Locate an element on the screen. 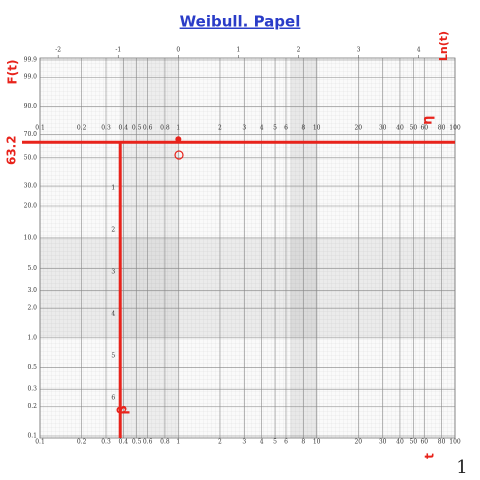 This screenshot has height=480, width=480. x-tick-label-upper: 3 is located at coordinates (244, 128).